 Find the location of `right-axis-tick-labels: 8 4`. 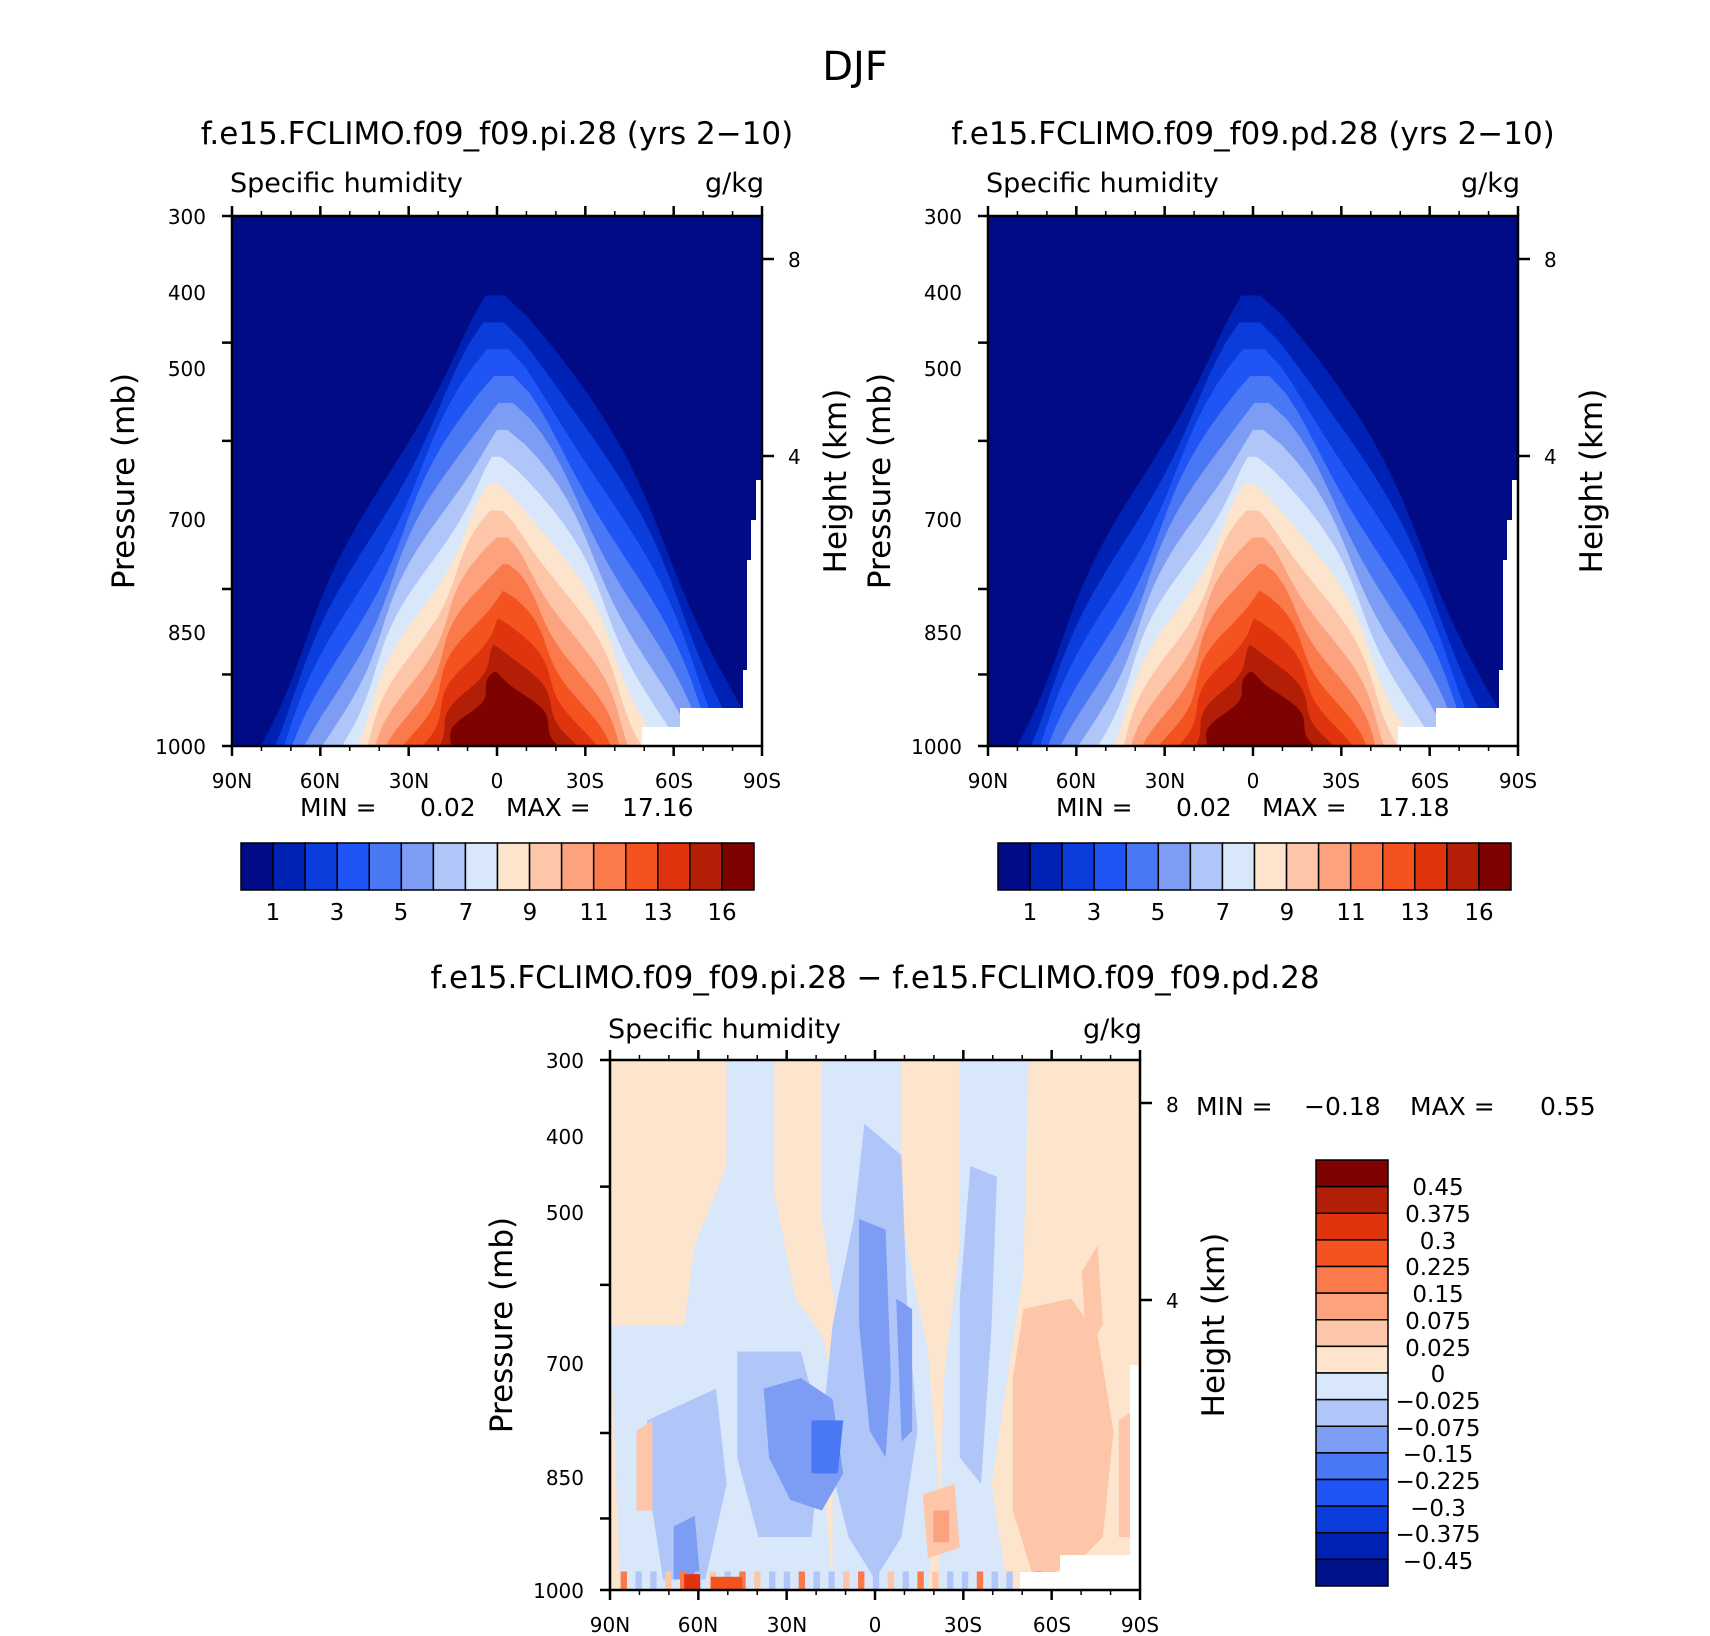

right-axis-tick-labels: 8 4 is located at coordinates (1550, 358).